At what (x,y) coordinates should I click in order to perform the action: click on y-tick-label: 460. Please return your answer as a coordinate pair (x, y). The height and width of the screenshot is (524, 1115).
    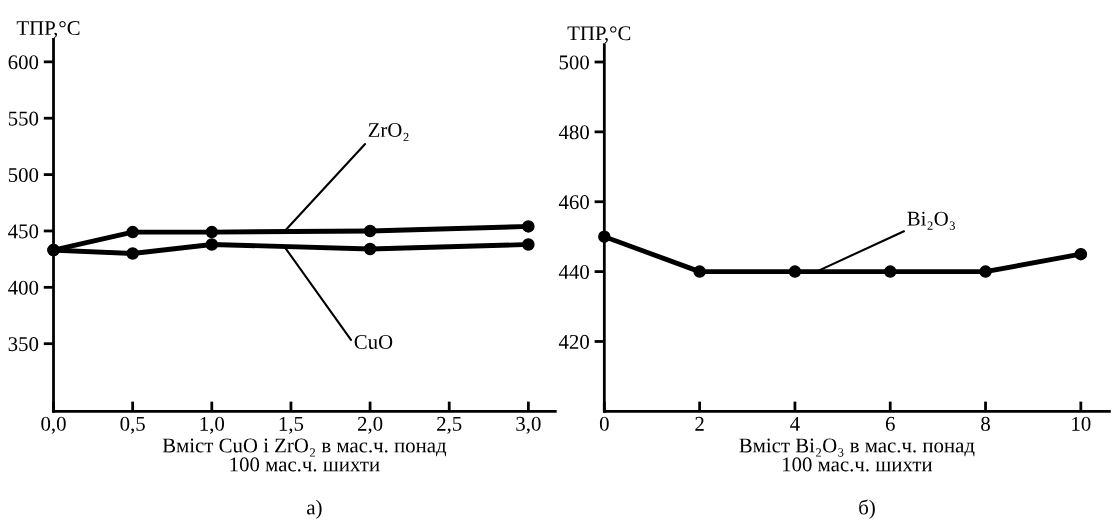
    Looking at the image, I should click on (573, 202).